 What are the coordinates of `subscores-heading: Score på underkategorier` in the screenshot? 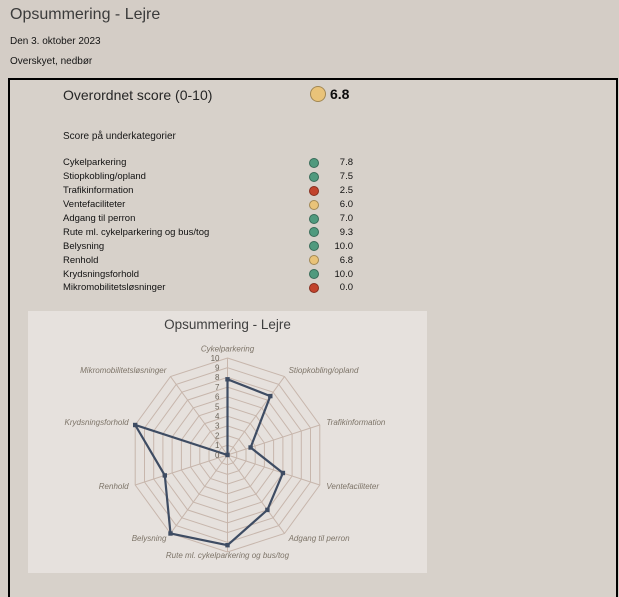 It's located at (119, 136).